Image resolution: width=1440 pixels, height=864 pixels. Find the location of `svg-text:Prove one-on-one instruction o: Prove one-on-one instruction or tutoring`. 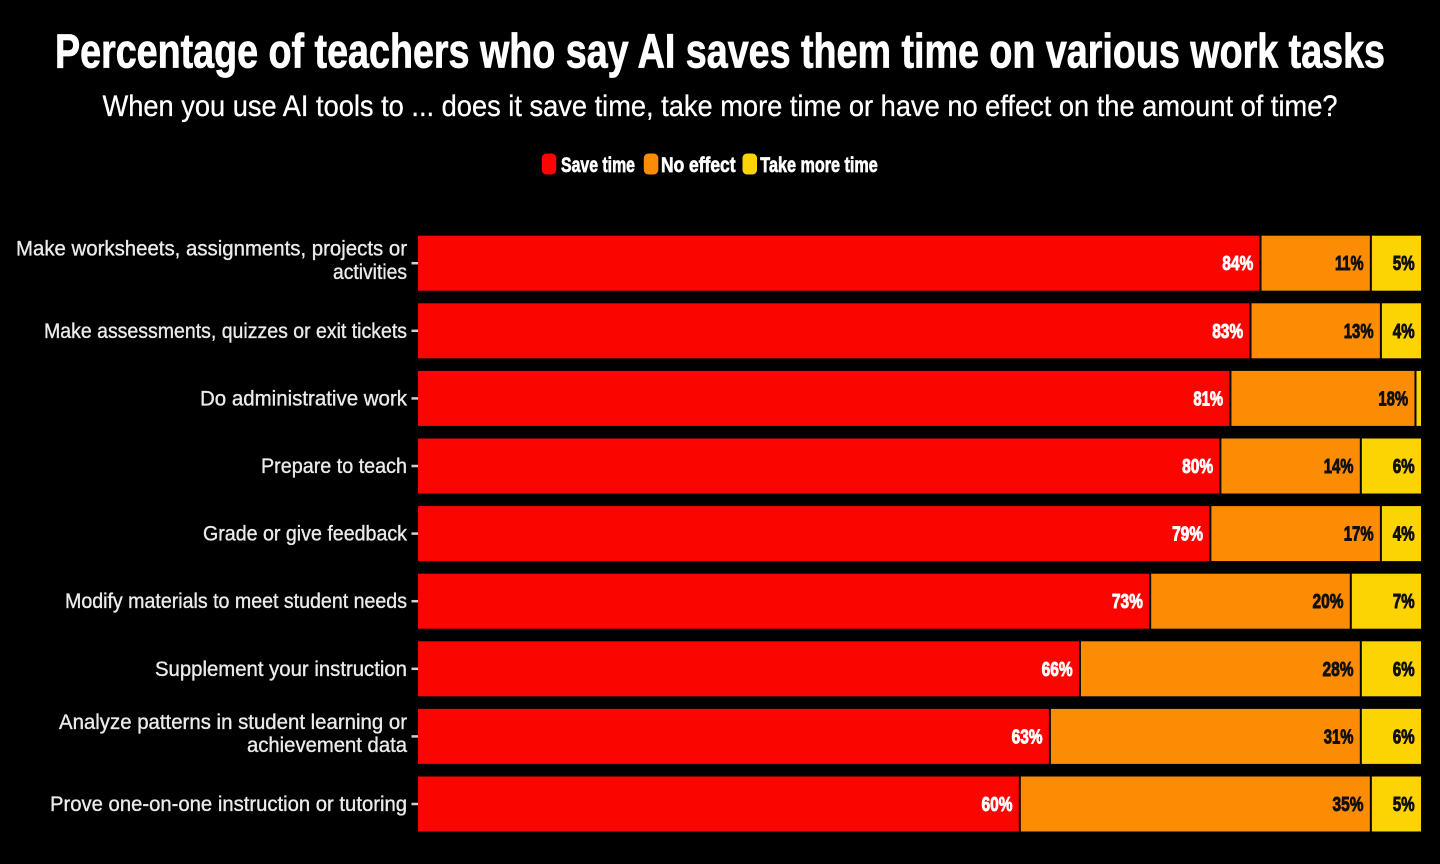

svg-text:Prove one-on-one instruction o: Prove one-on-one instruction or tutoring is located at coordinates (228, 804).